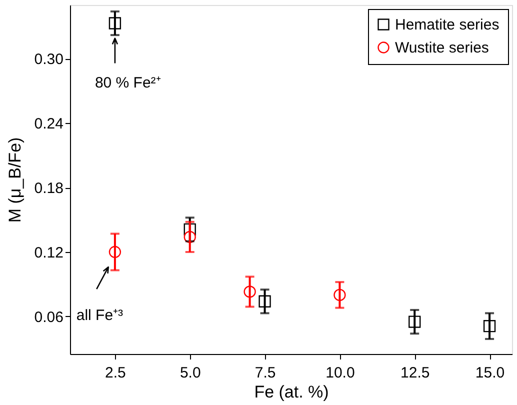 The width and height of the screenshot is (517, 405). I want to click on y-tick-label: 0.24, so click(49, 124).